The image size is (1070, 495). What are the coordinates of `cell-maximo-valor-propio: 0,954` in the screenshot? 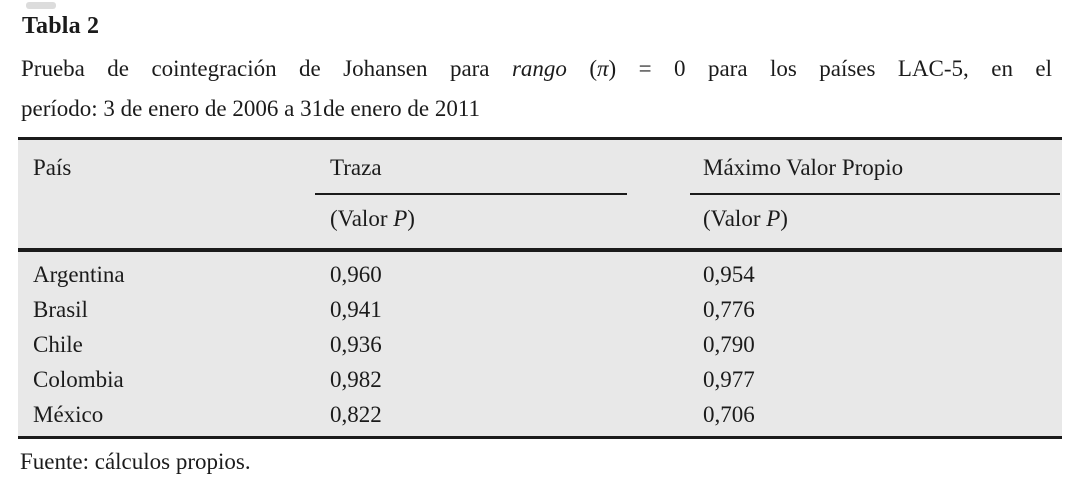 It's located at (729, 274).